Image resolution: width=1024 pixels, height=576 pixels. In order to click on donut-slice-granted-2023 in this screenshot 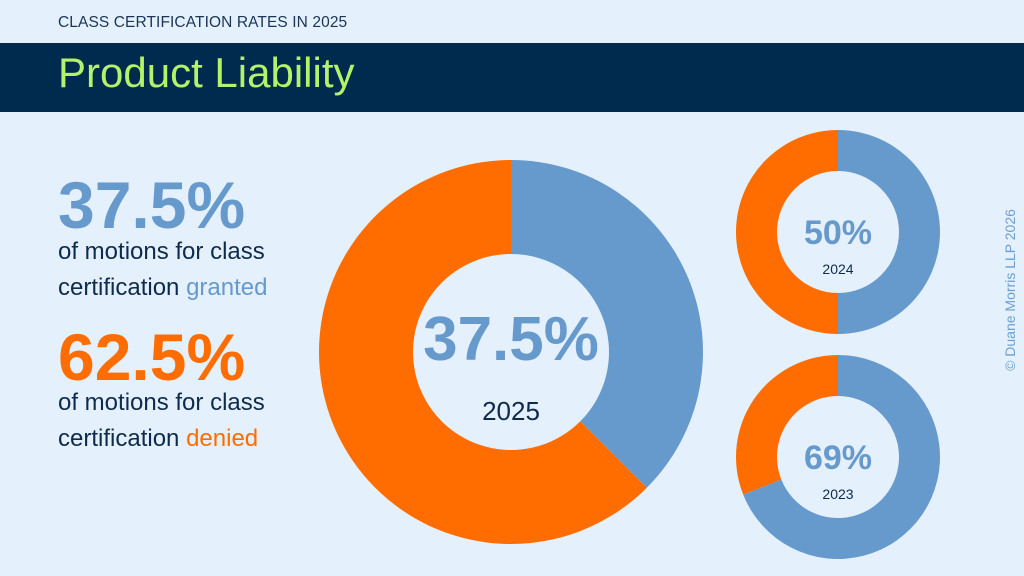, I will do `click(841, 457)`.